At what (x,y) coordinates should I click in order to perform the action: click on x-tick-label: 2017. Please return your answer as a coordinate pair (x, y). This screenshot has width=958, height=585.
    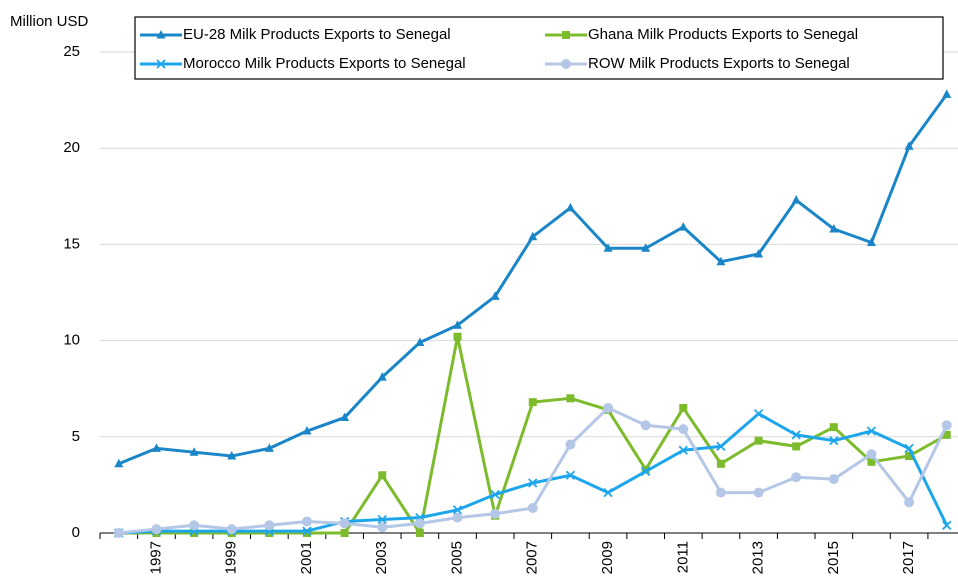
    Looking at the image, I should click on (908, 557).